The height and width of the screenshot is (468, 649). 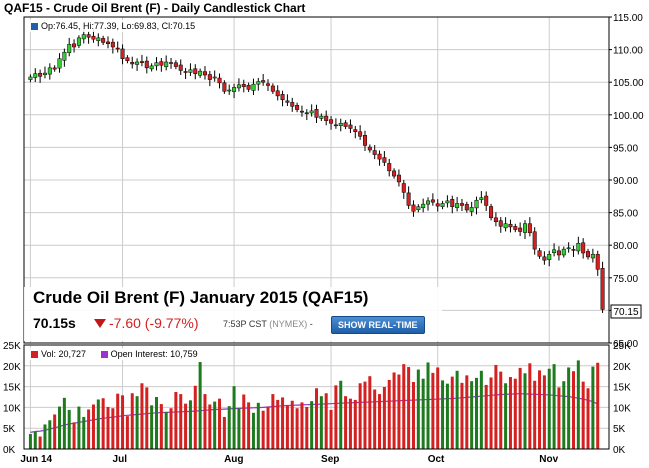 What do you see at coordinates (625, 279) in the screenshot?
I see `price-tick-label: 75.00` at bounding box center [625, 279].